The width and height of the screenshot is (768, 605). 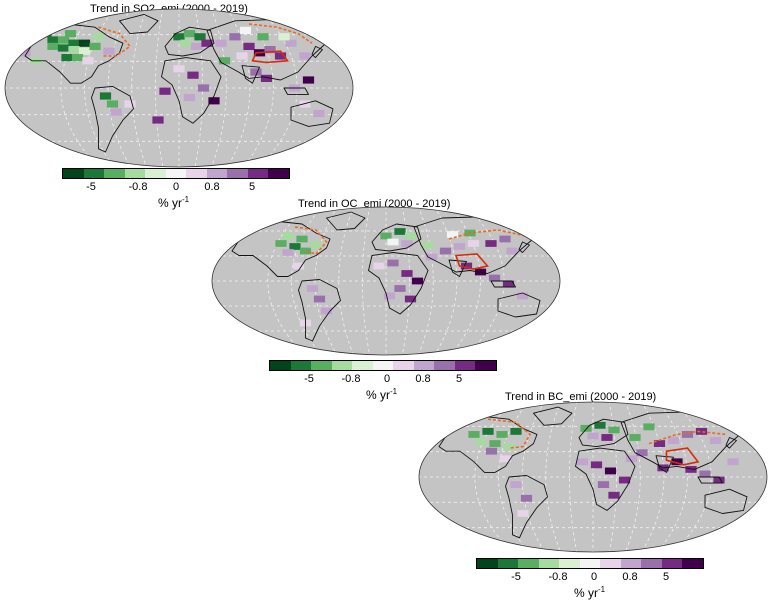 What do you see at coordinates (682, 456) in the screenshot?
I see `region-boundary` at bounding box center [682, 456].